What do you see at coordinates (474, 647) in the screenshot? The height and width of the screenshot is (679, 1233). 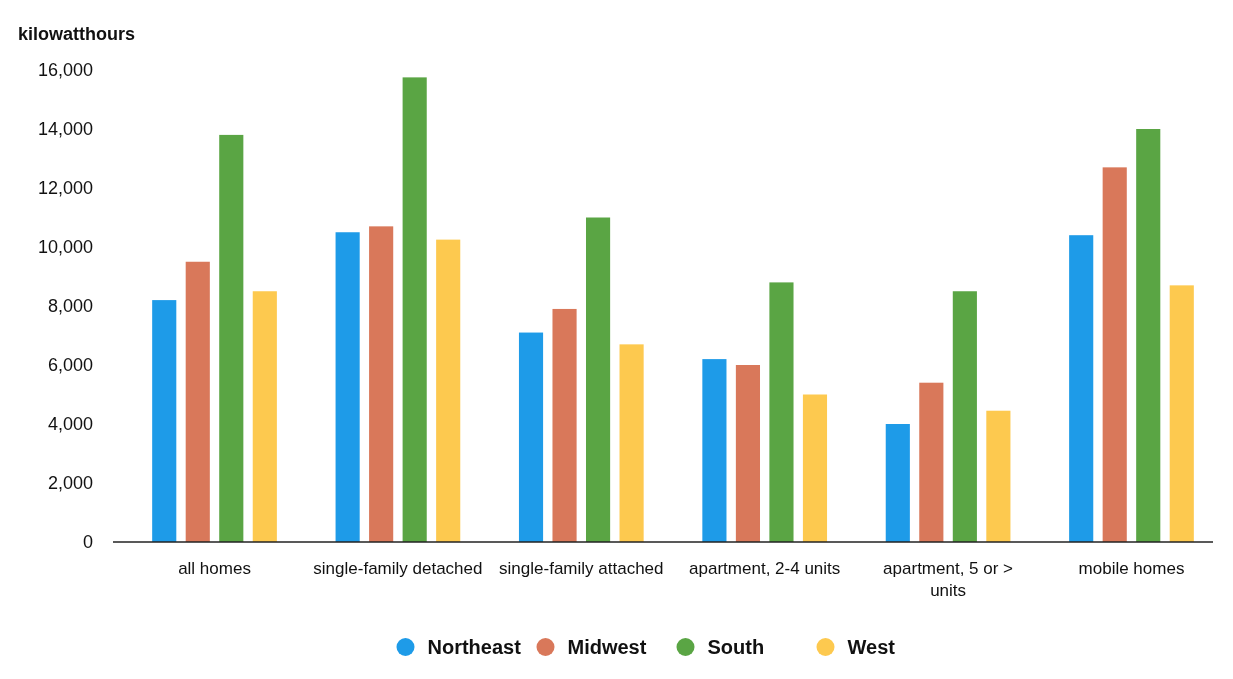 I see `legend-label: Northeast` at bounding box center [474, 647].